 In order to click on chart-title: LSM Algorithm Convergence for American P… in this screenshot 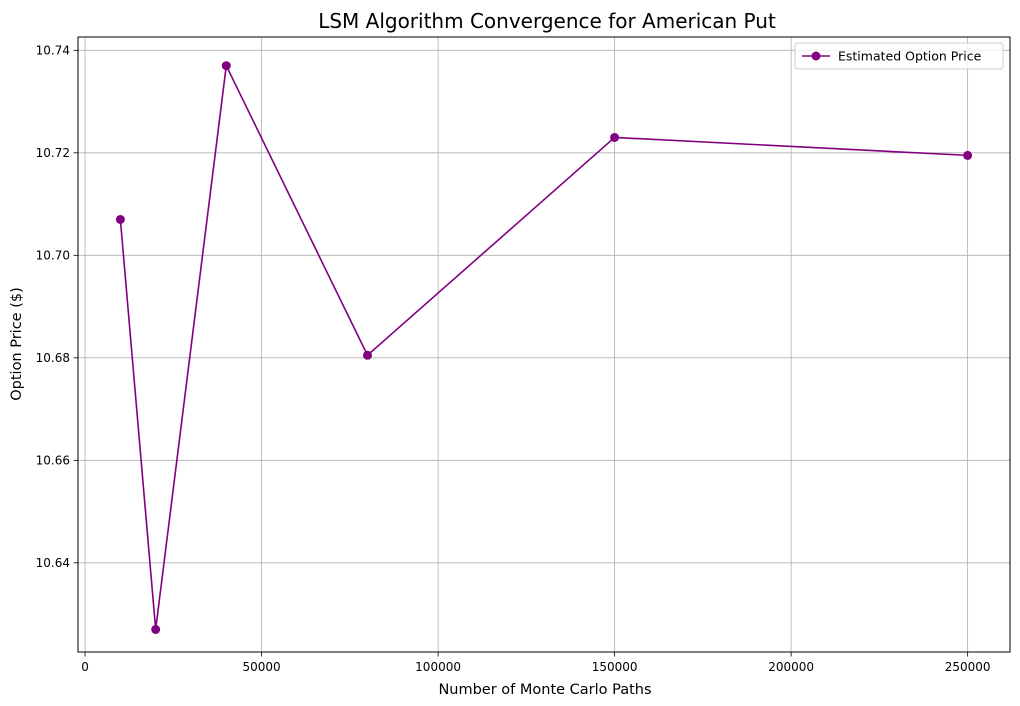, I will do `click(547, 21)`.